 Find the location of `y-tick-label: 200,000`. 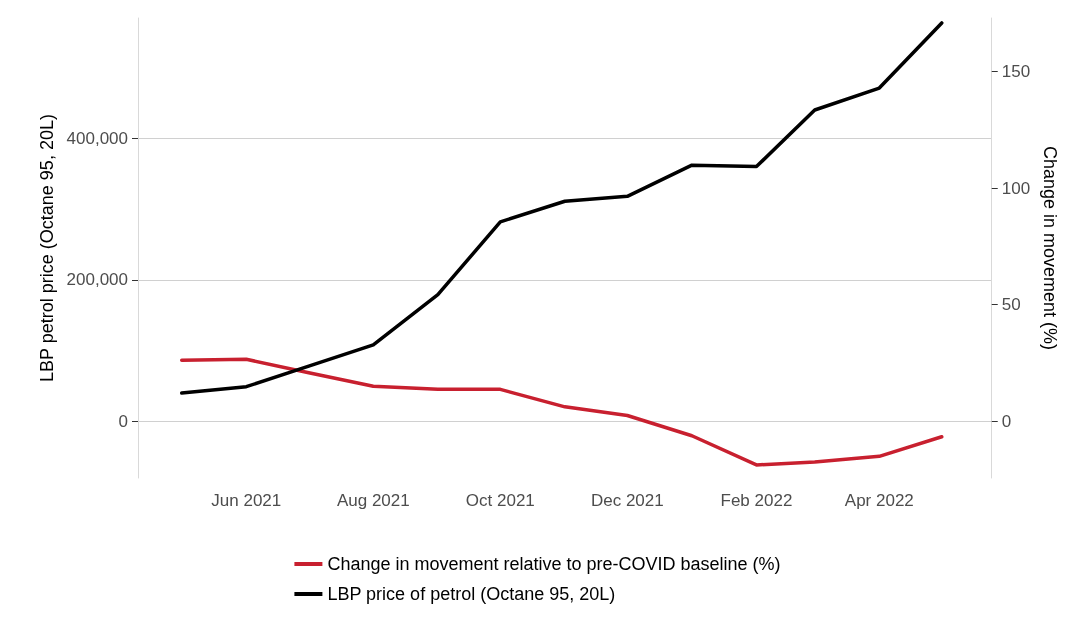

y-tick-label: 200,000 is located at coordinates (97, 280).